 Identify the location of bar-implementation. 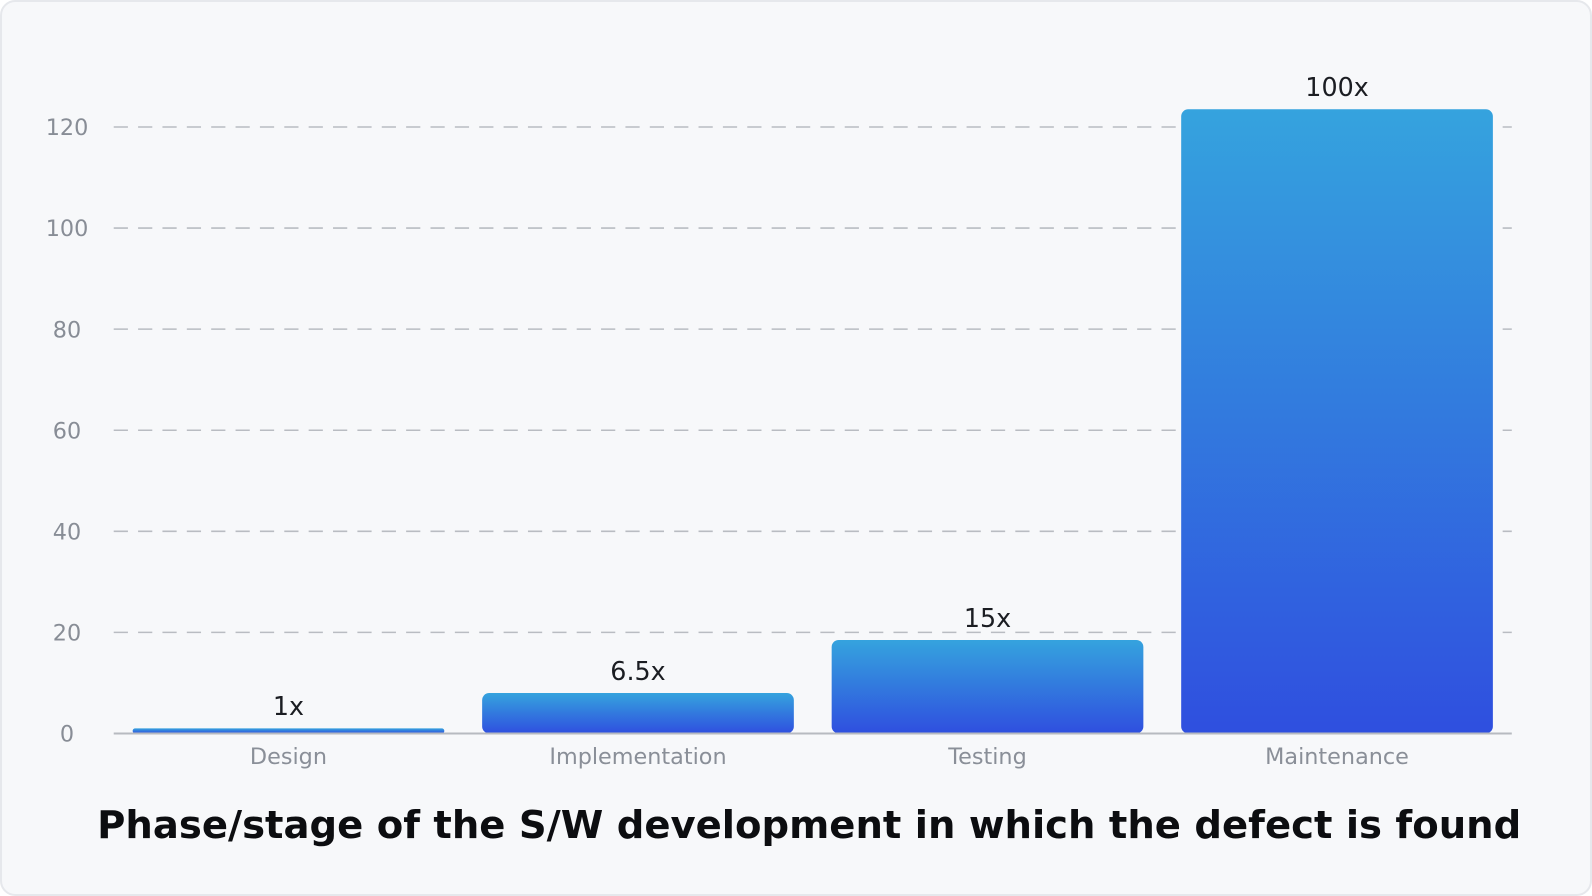
(638, 713).